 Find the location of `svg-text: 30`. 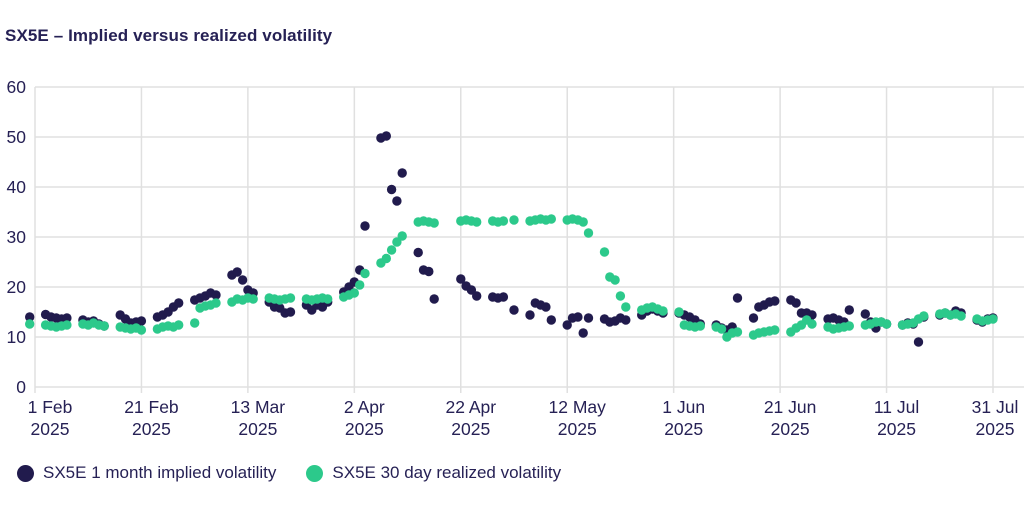

svg-text: 30 is located at coordinates (17, 237).